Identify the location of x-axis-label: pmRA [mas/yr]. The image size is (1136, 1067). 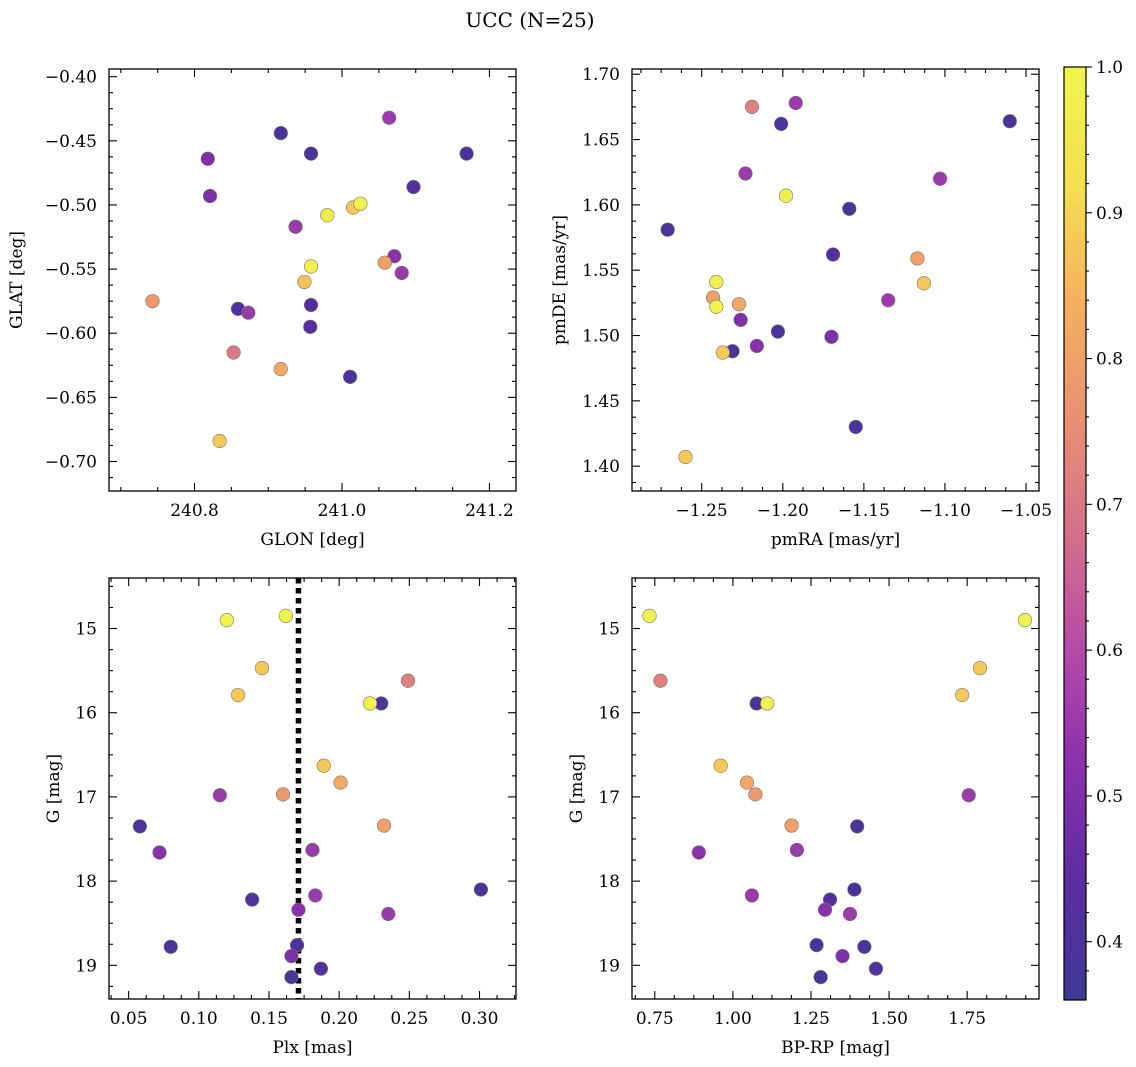
(835, 540).